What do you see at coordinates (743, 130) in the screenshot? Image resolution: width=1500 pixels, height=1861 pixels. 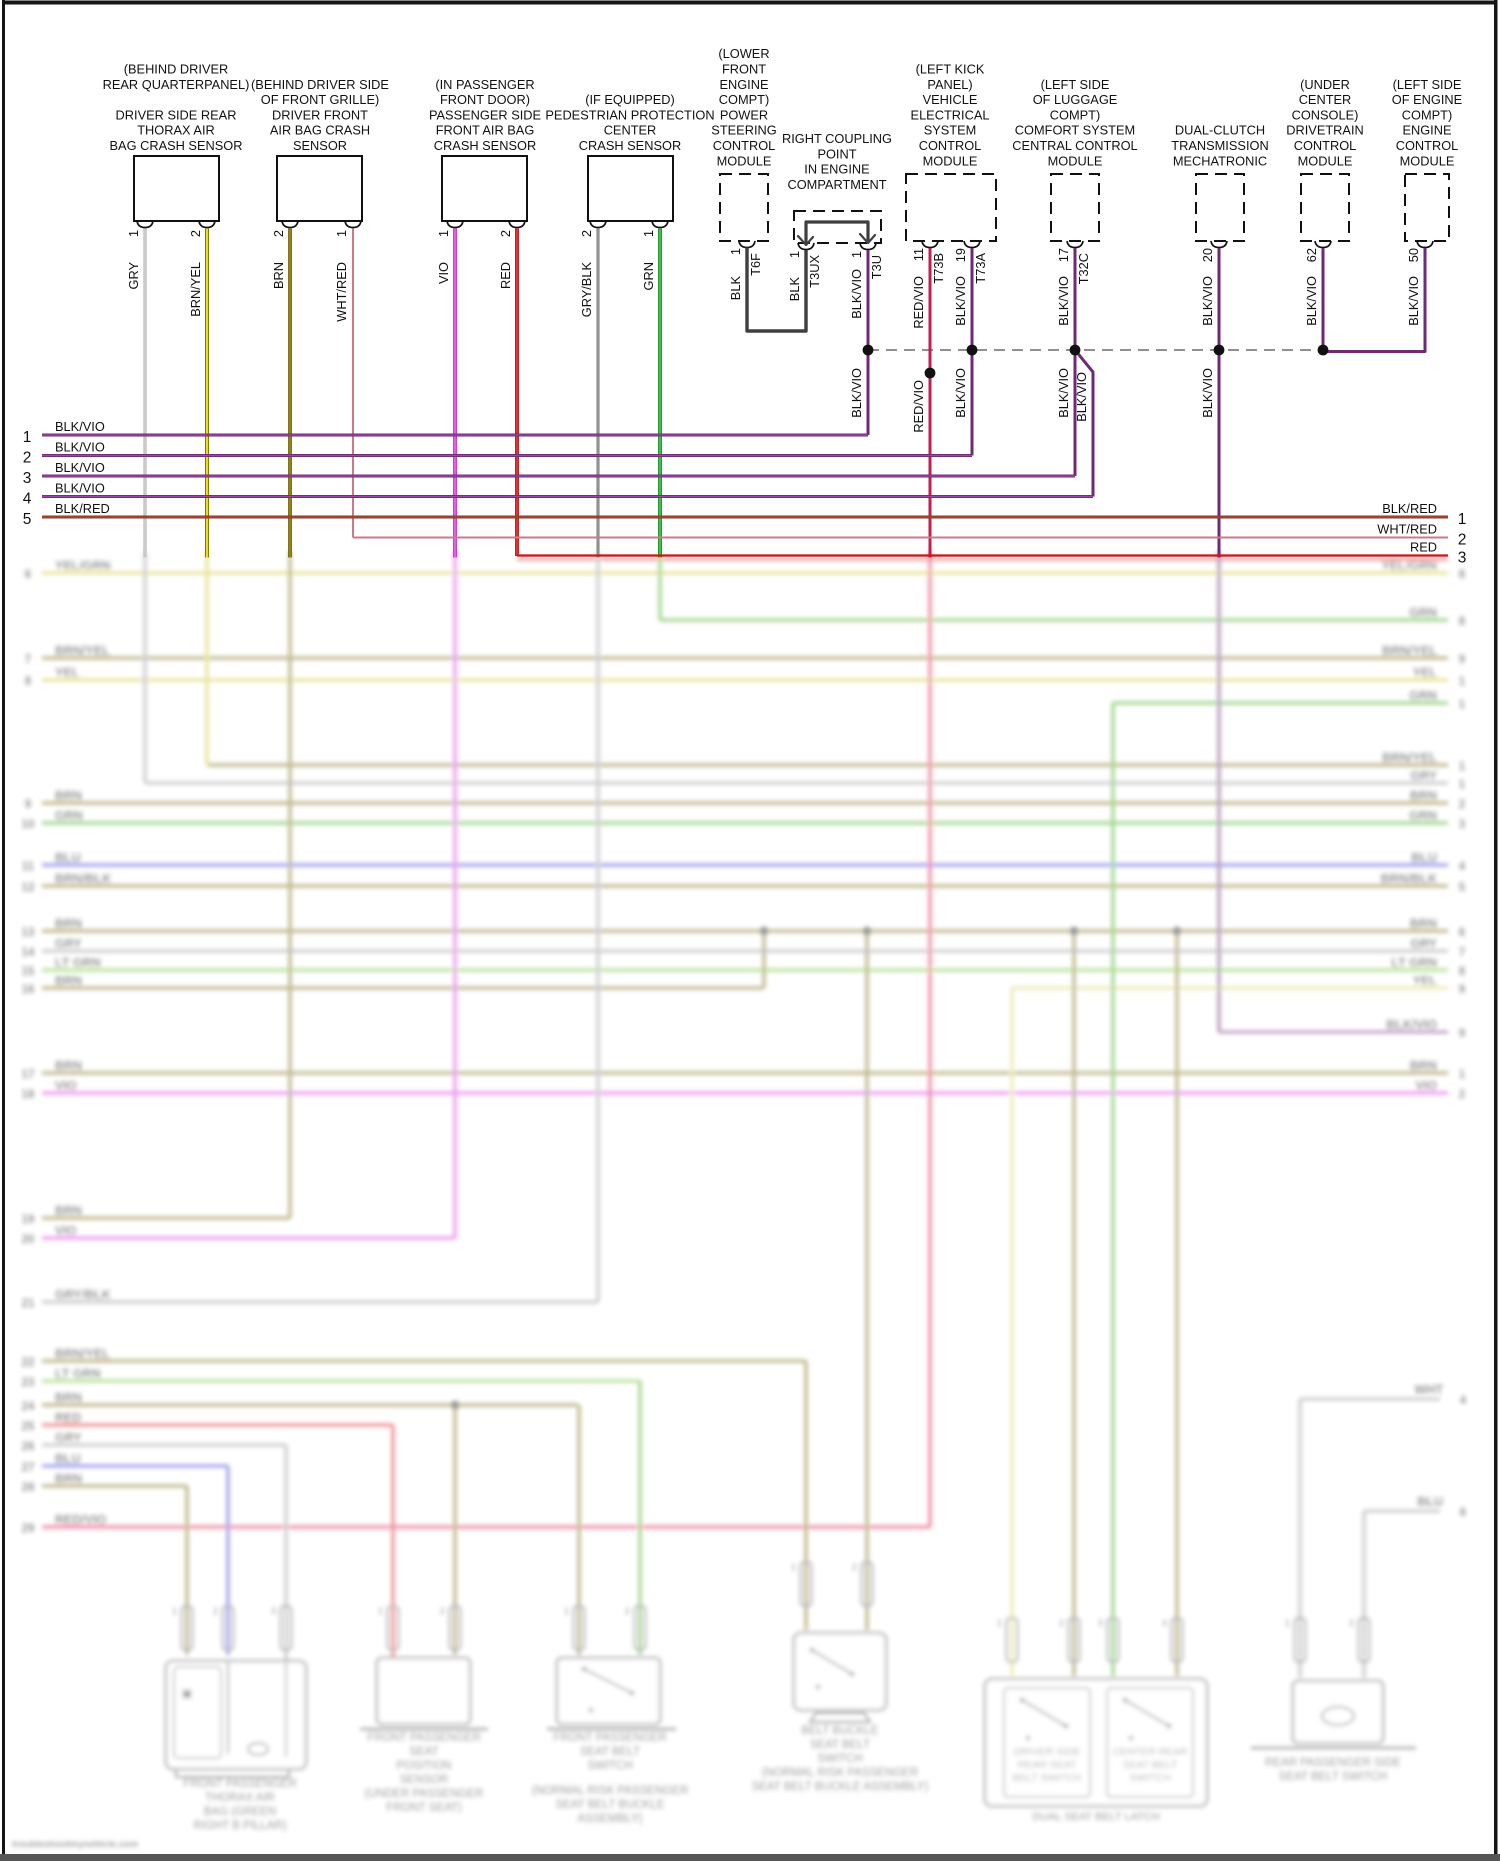 I see `svg-text: STEERING` at bounding box center [743, 130].